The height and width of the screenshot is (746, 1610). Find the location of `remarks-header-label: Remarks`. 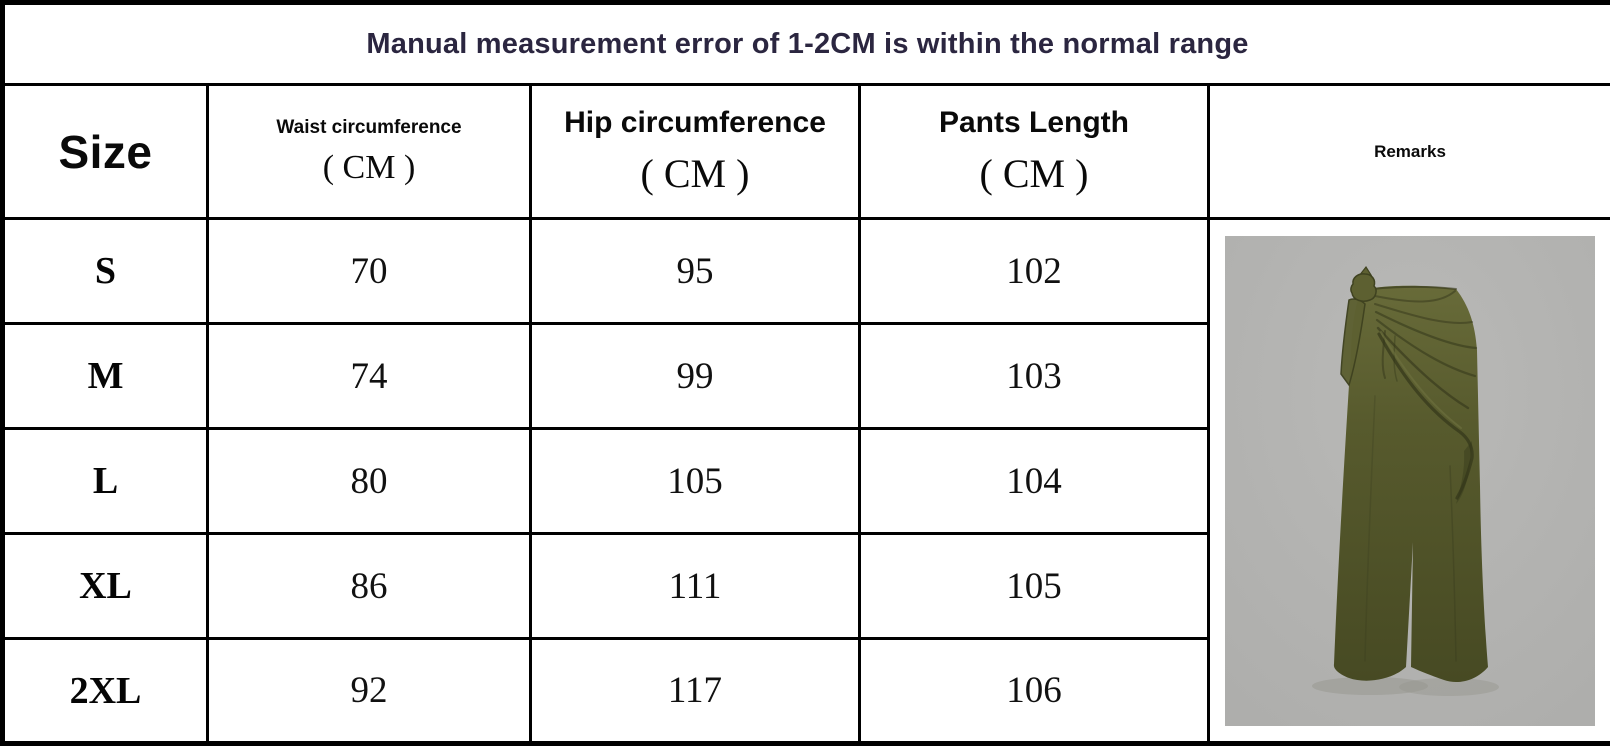

remarks-header-label: Remarks is located at coordinates (1410, 151).